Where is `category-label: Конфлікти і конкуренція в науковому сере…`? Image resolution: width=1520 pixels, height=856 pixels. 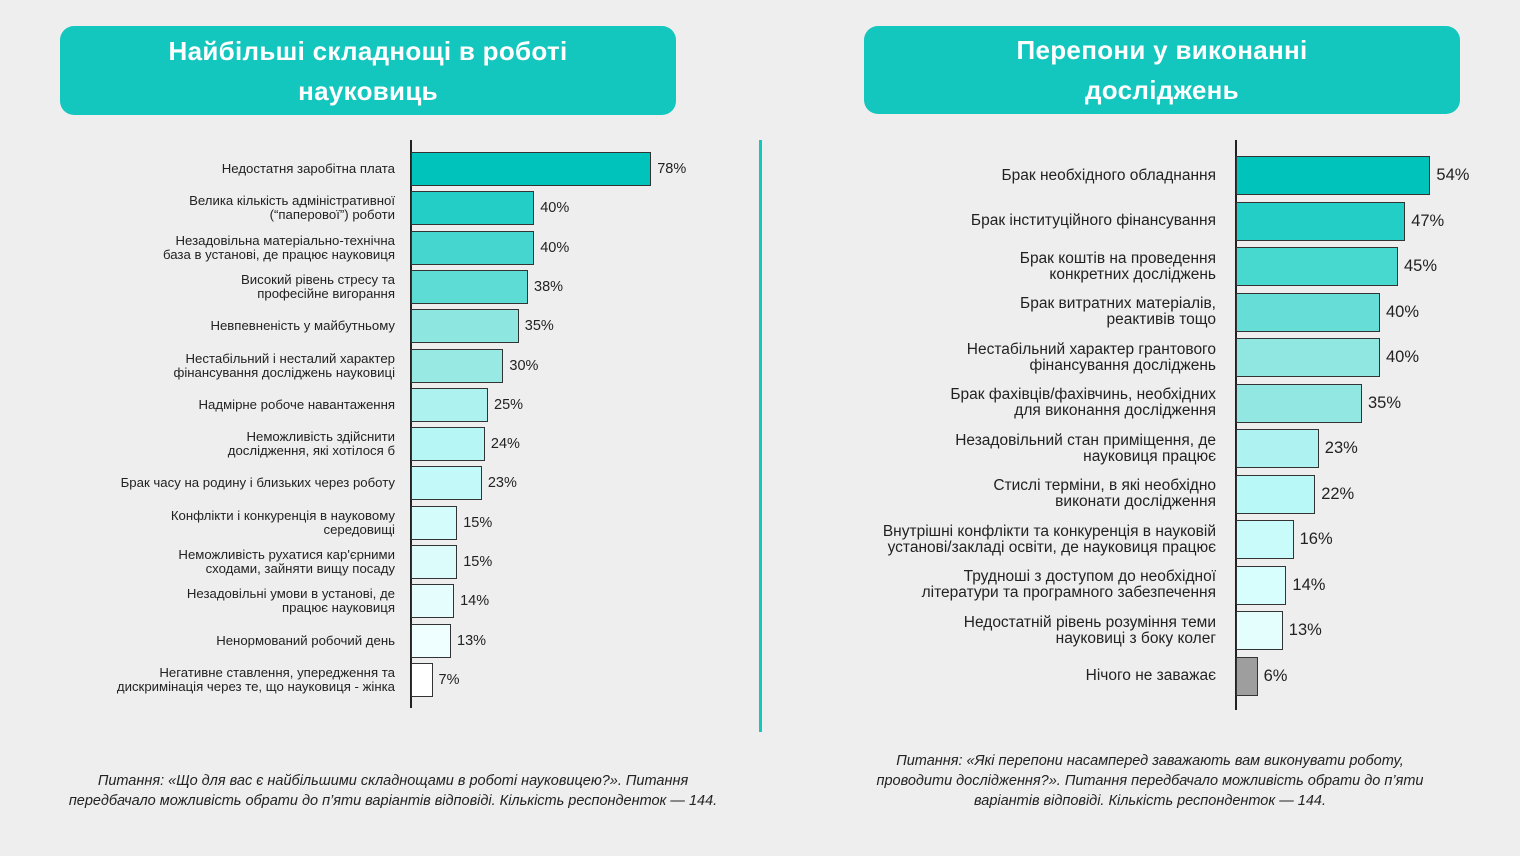 category-label: Конфлікти і конкуренція в науковому сере… is located at coordinates (282, 522).